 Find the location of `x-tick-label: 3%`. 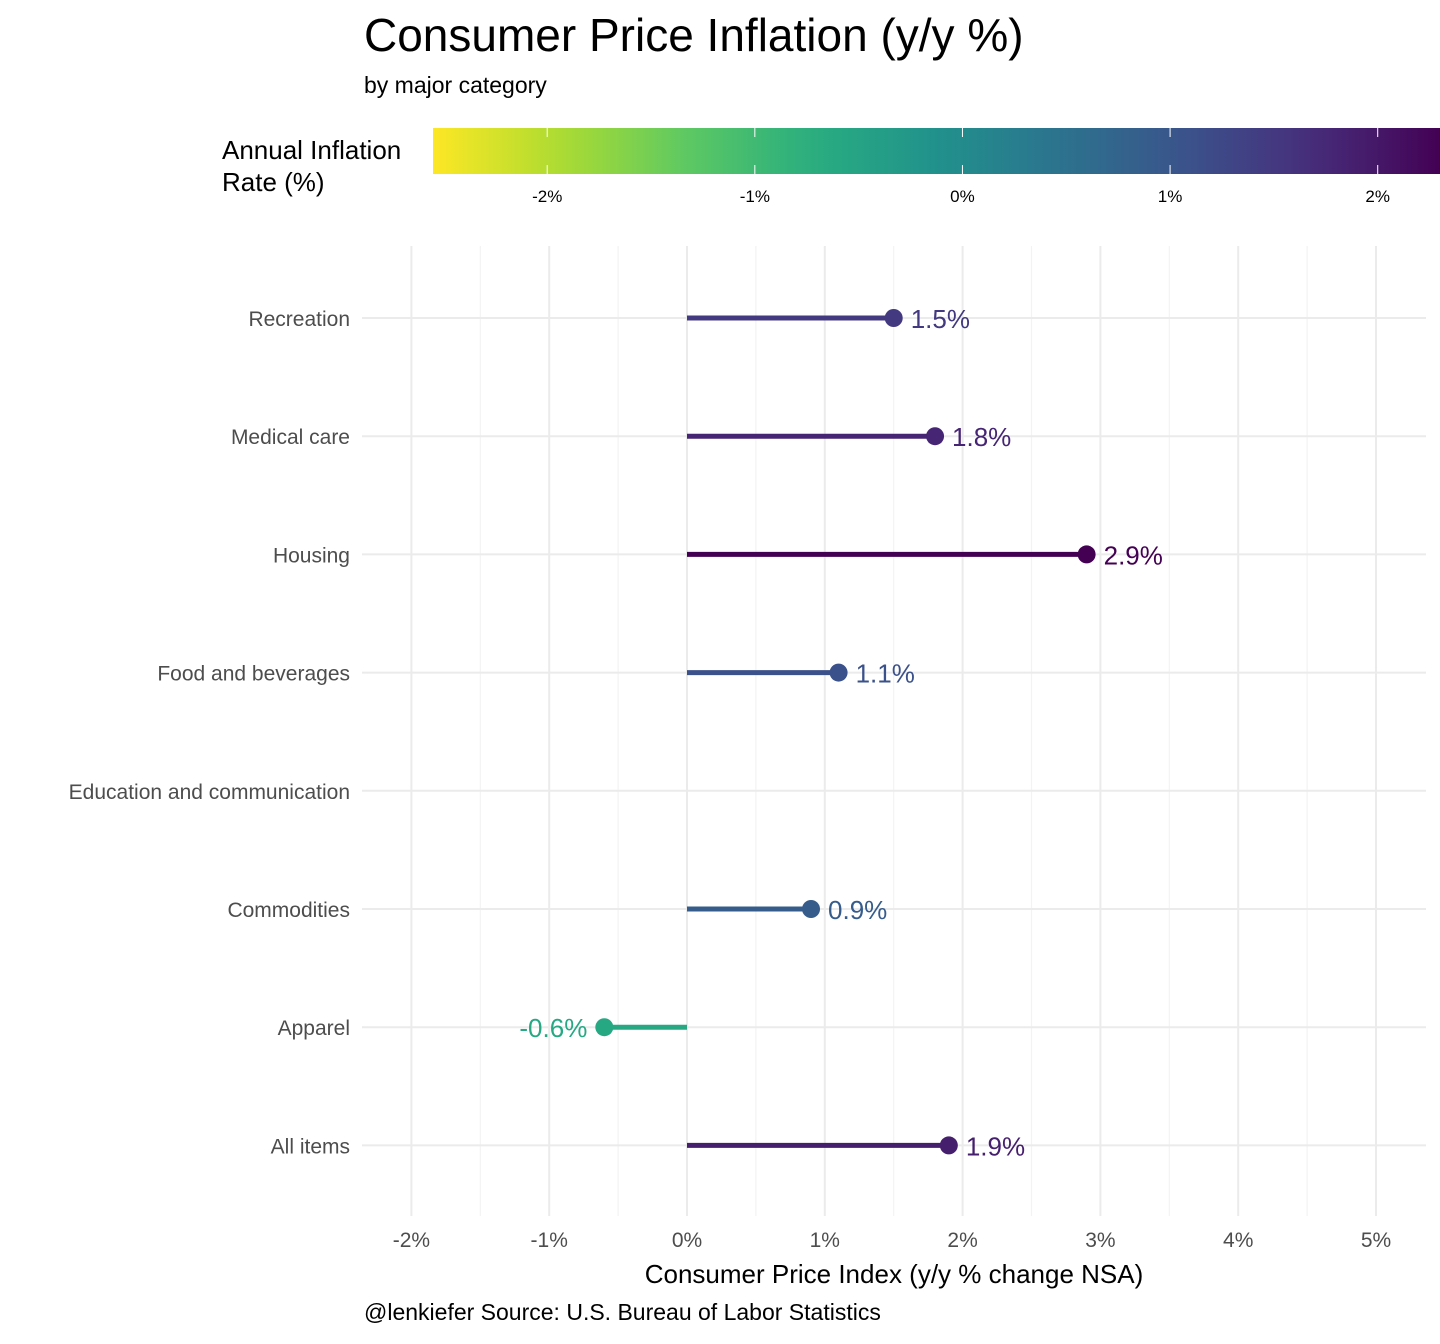

x-tick-label: 3% is located at coordinates (1100, 1240).